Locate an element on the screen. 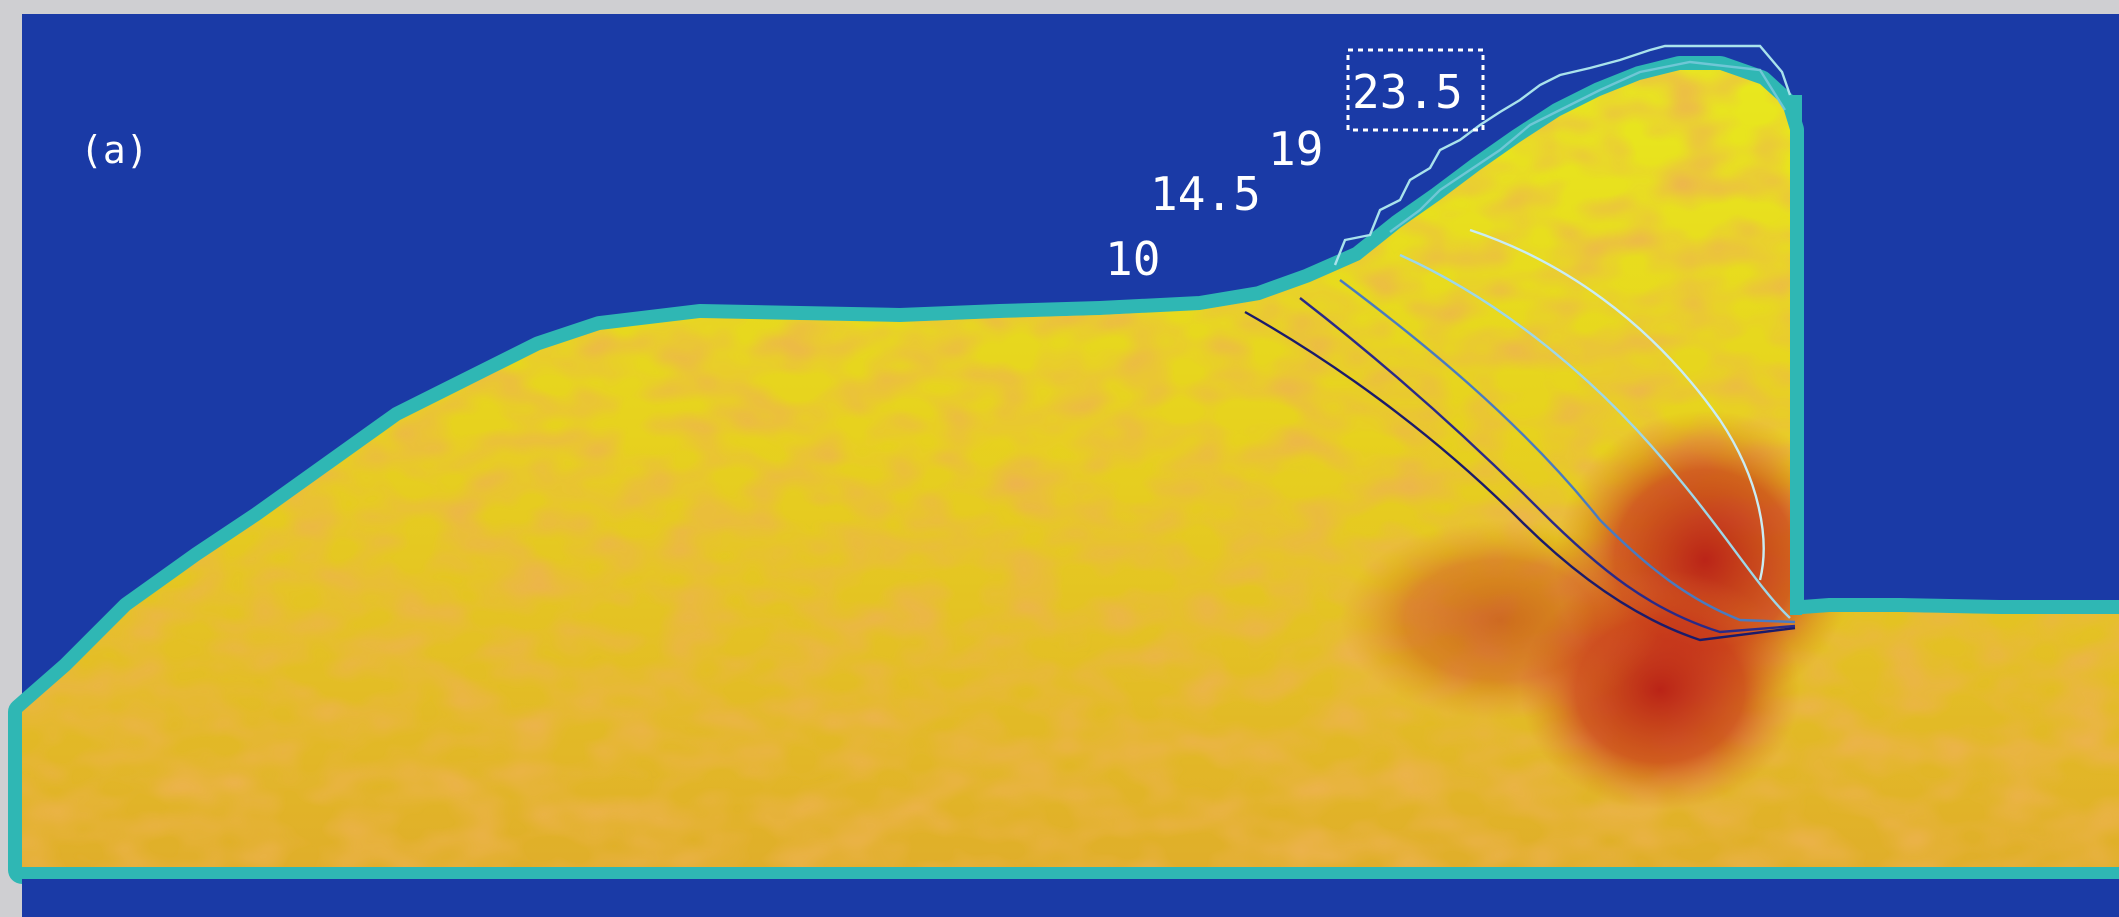 The image size is (2119, 917). contour-line-inner is located at coordinates (1617, 404).